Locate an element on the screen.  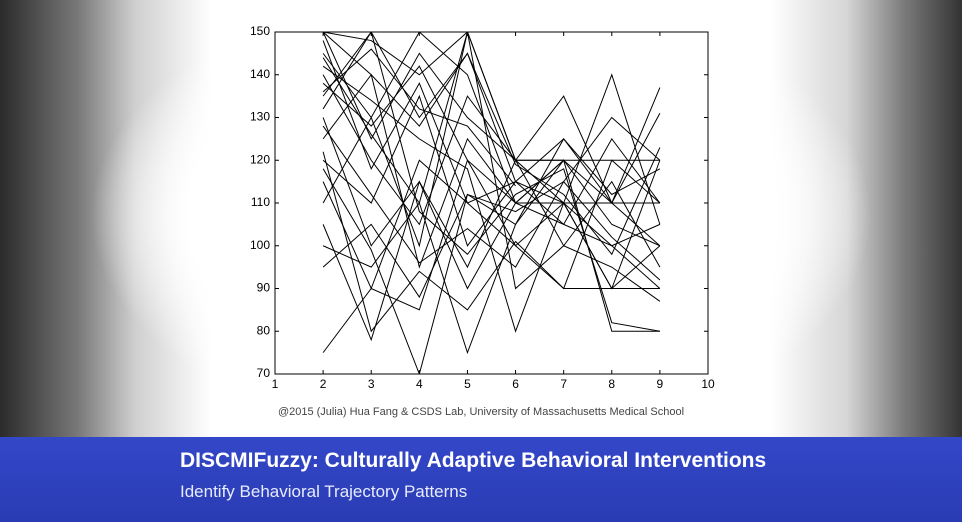
y-tick-label: 150 is located at coordinates (260, 31).